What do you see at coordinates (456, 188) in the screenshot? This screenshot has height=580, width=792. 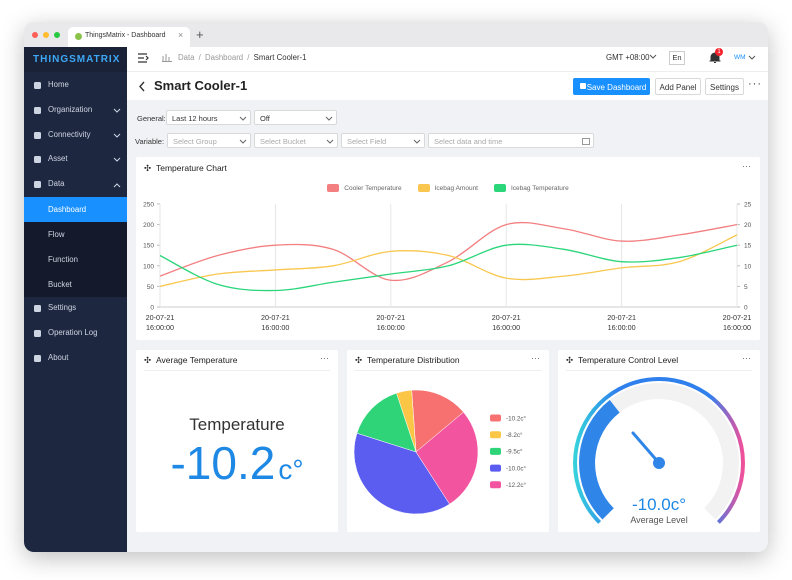 I see `legend-label: Icebag Amount` at bounding box center [456, 188].